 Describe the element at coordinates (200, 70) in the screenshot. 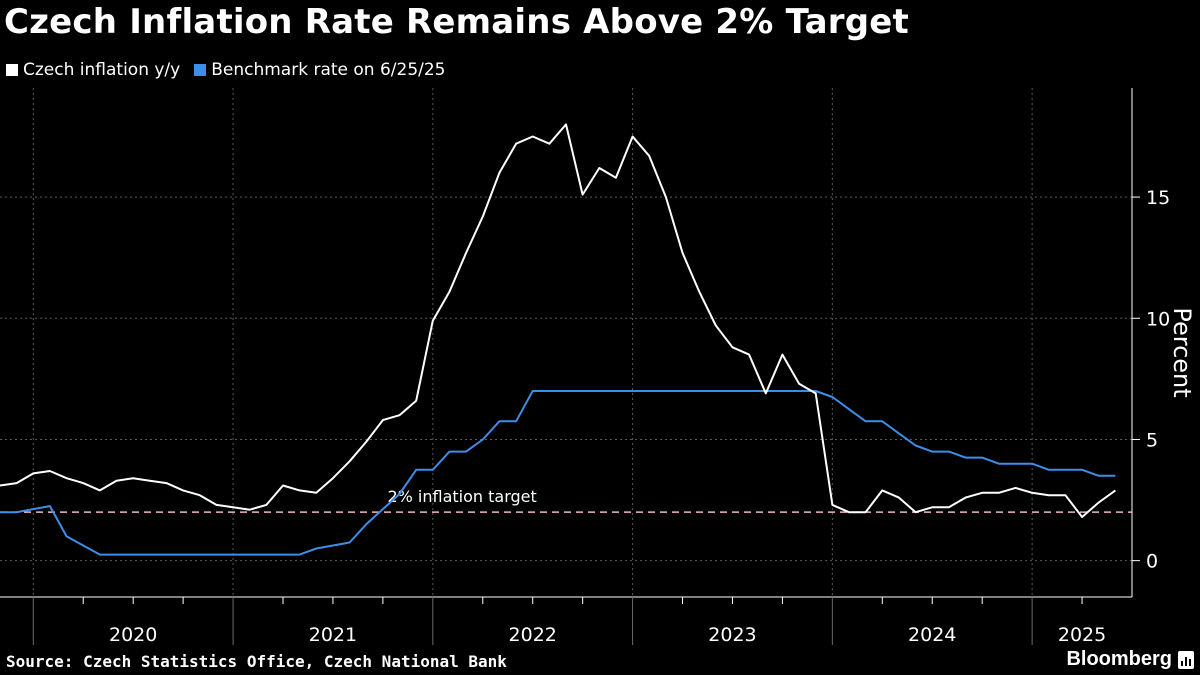

I see `legend-swatch-benchmark-rate` at that location.